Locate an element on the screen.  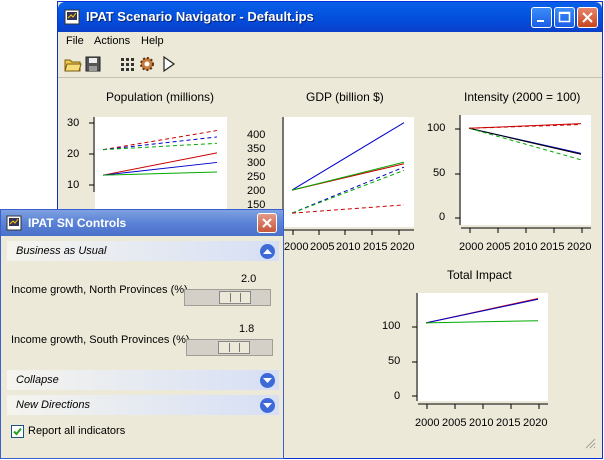
intensity-chart is located at coordinates (525, 142).